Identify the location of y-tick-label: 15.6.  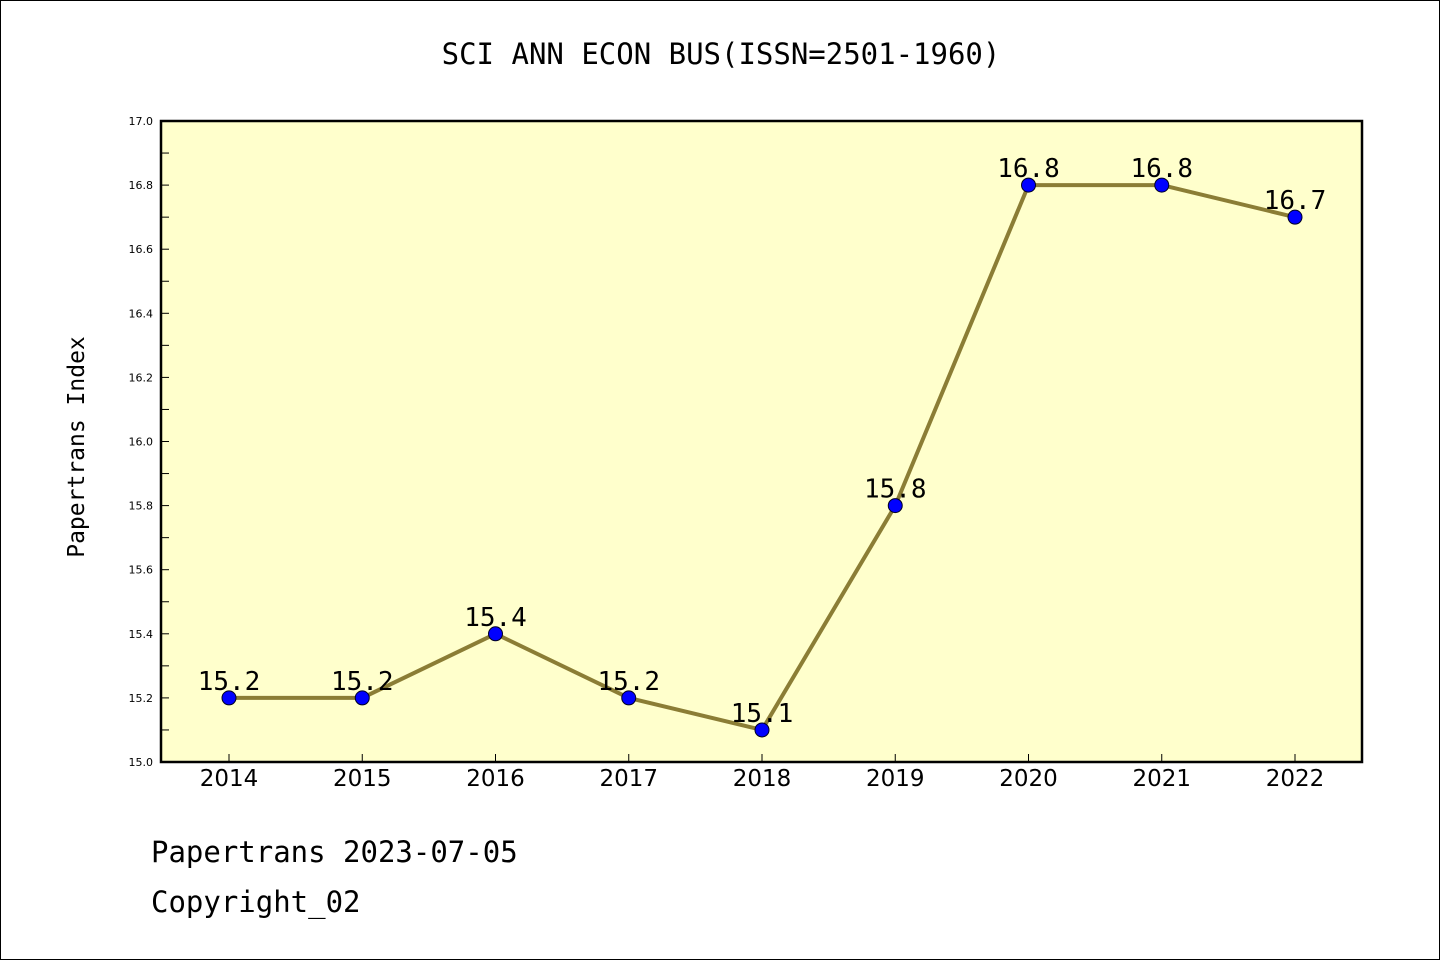
(141, 570).